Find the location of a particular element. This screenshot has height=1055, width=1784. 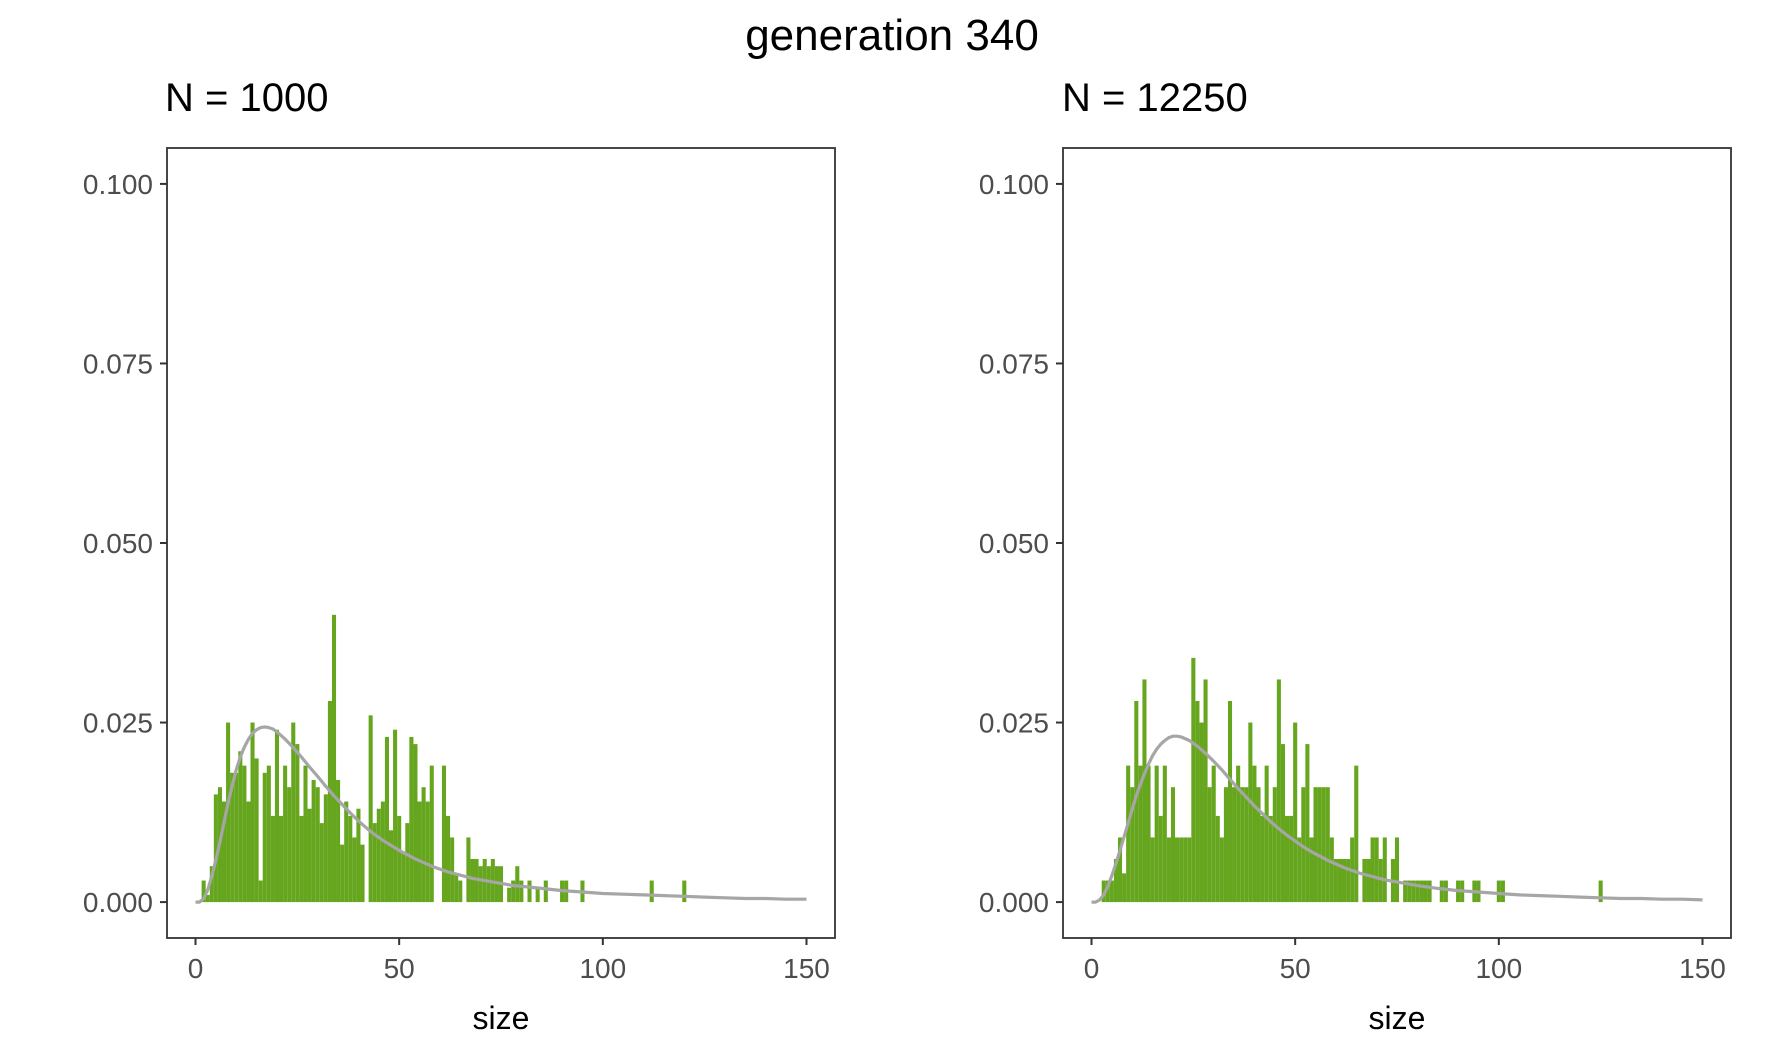

x-tick-label: 100 is located at coordinates (1498, 968).